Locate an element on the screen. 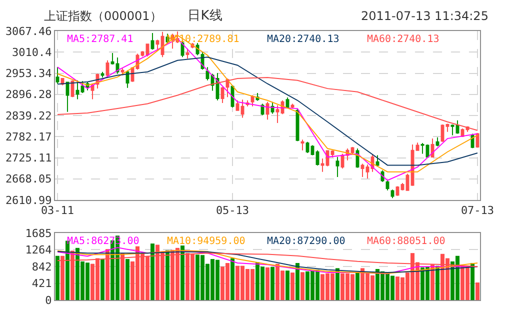 Image resolution: width=505 pixels, height=330 pixels. text: 上证指数（000001） is located at coordinates (103, 16).